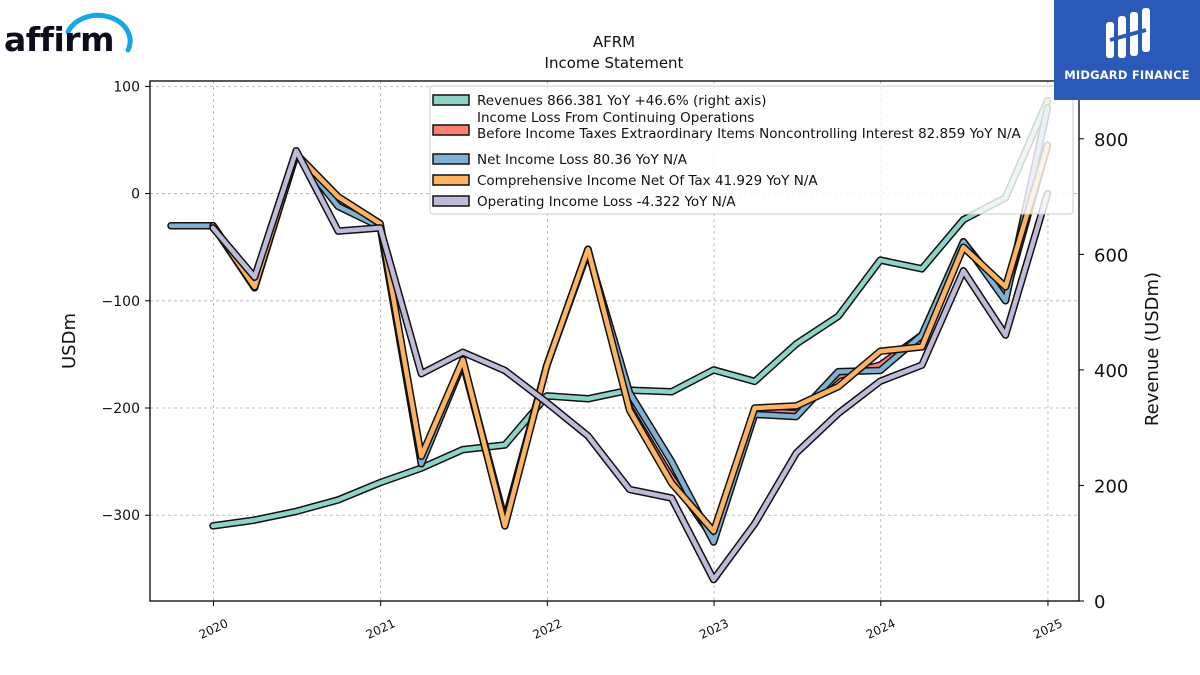 The width and height of the screenshot is (1200, 675). What do you see at coordinates (1111, 140) in the screenshot?
I see `y-right-tick-label: 800` at bounding box center [1111, 140].